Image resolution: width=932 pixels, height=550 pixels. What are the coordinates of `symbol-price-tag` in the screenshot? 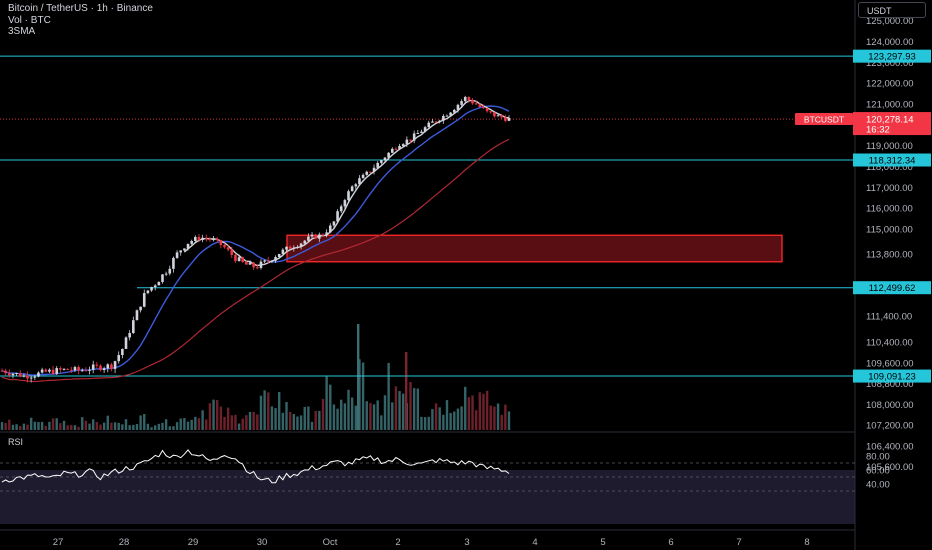 It's located at (824, 119).